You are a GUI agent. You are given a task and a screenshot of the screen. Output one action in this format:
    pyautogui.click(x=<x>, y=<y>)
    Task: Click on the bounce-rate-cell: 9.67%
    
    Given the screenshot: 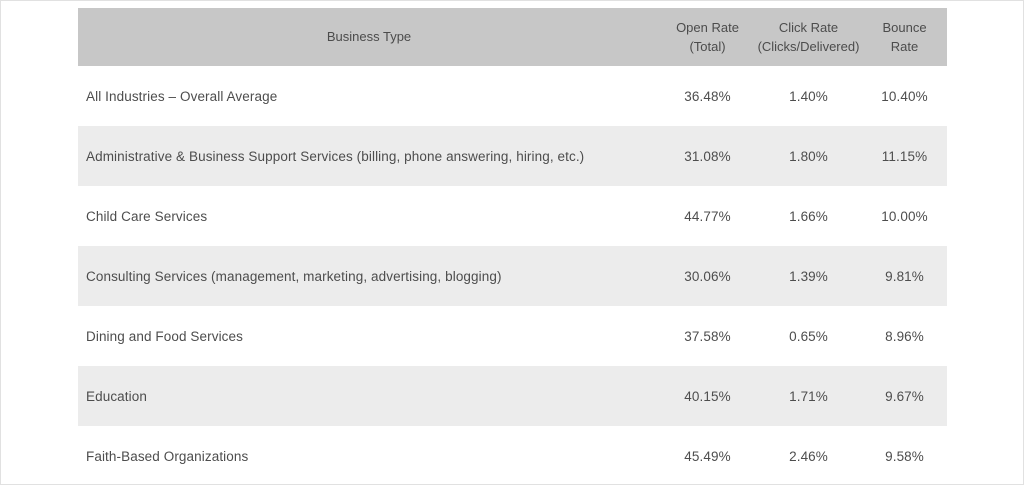 What is the action you would take?
    pyautogui.click(x=904, y=396)
    